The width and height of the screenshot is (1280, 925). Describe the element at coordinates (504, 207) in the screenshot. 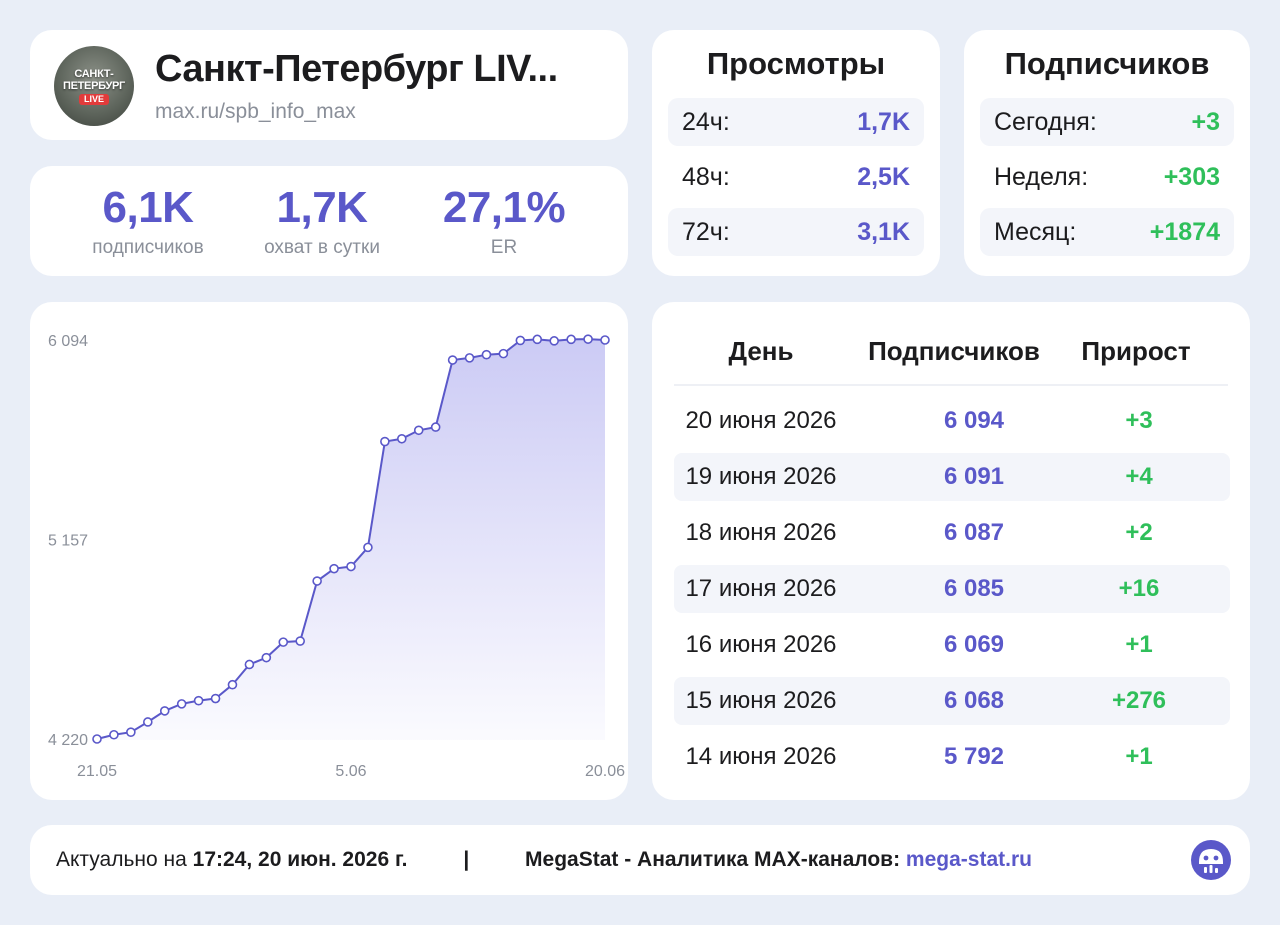

I see `kpi-value: 27,1%` at that location.